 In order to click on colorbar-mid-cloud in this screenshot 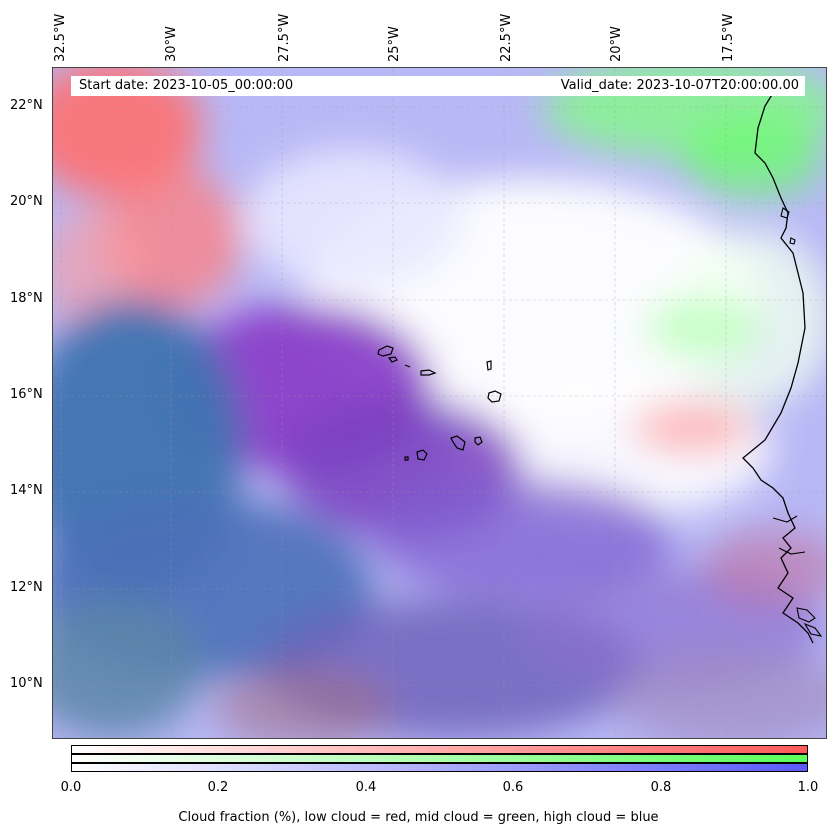, I will do `click(439, 758)`.